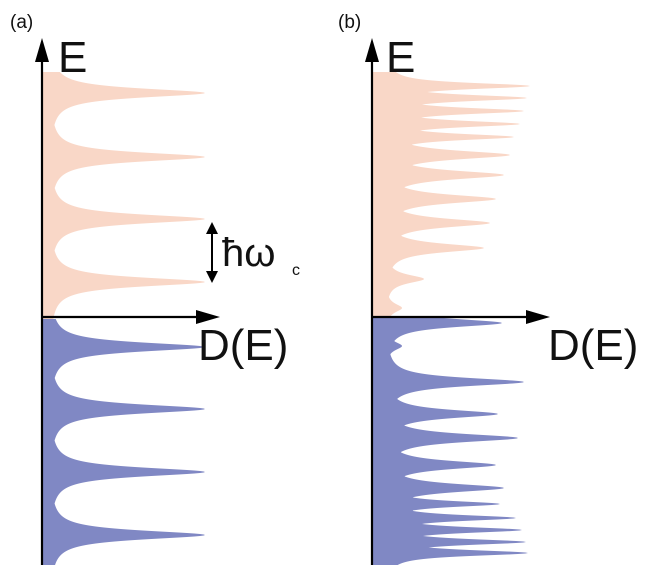 Image resolution: width=646 pixels, height=572 pixels. What do you see at coordinates (349, 22) in the screenshot?
I see `panel-b-label: (b)` at bounding box center [349, 22].